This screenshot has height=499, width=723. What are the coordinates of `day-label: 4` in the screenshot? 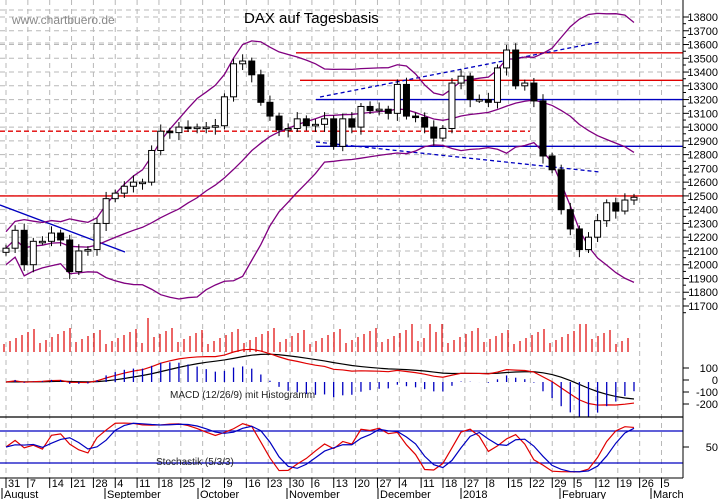 It's located at (404, 484).